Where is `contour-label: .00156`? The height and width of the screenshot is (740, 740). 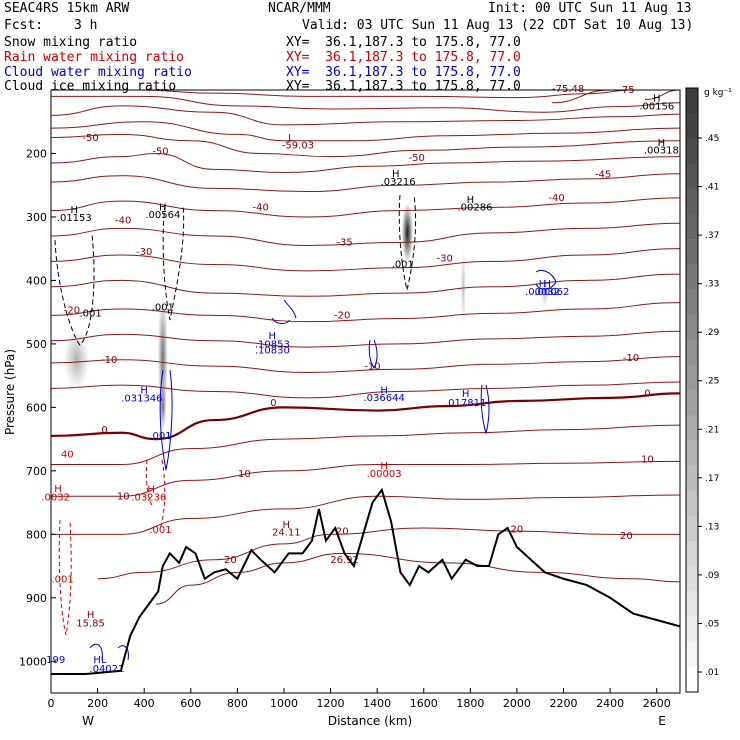 contour-label: .00156 is located at coordinates (656, 107).